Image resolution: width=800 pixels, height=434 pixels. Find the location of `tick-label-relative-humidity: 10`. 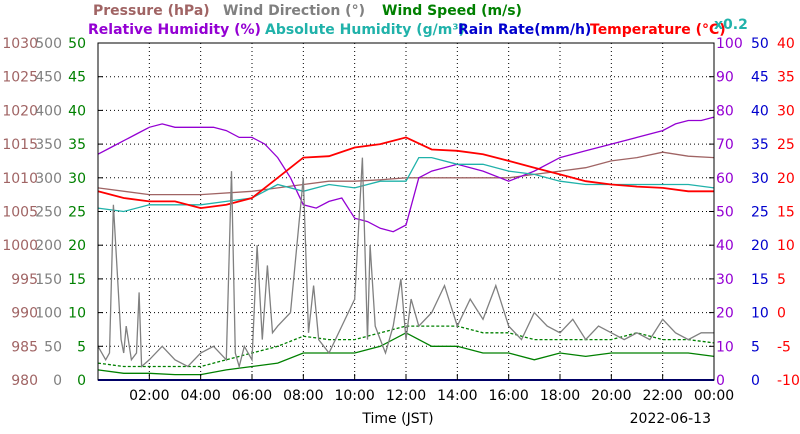

tick-label-relative-humidity: 10 is located at coordinates (725, 347).